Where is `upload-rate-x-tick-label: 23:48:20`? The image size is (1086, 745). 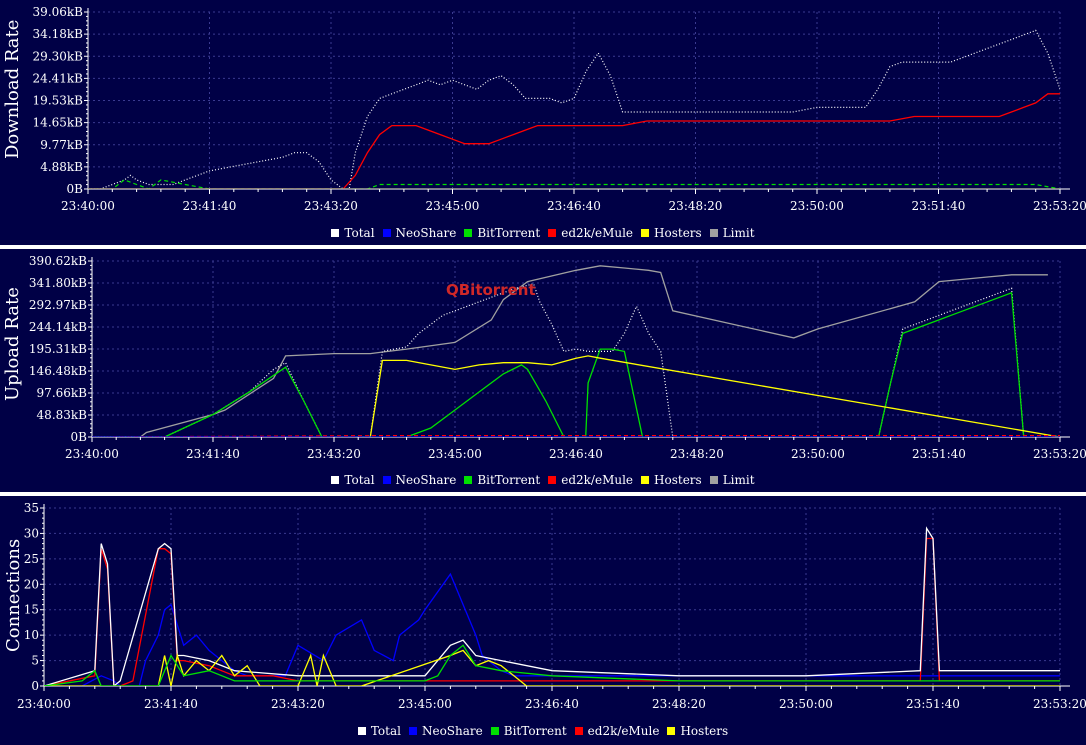
upload-rate-x-tick-label: 23:48:20 is located at coordinates (697, 454).